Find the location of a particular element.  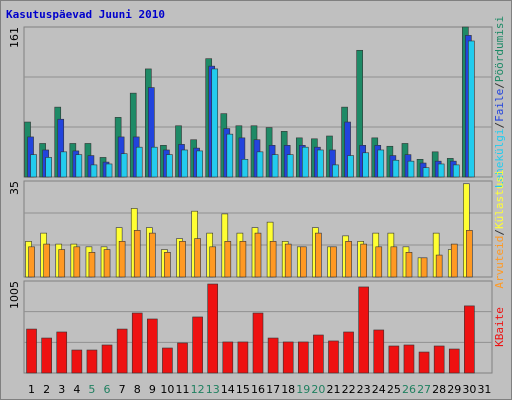

x-tick-label: 21 is located at coordinates (333, 389).